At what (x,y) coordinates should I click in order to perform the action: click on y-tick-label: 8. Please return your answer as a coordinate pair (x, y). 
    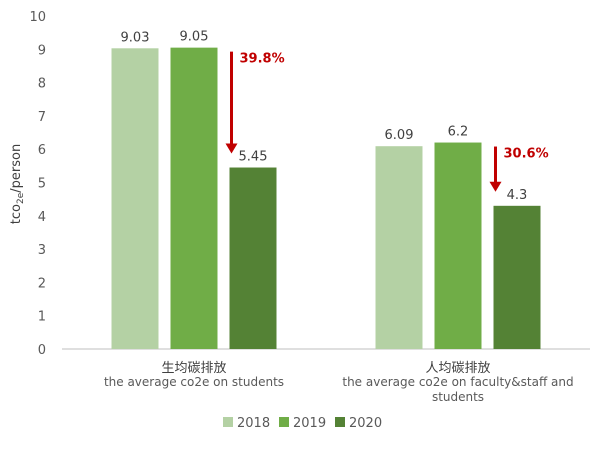
    Looking at the image, I should click on (42, 84).